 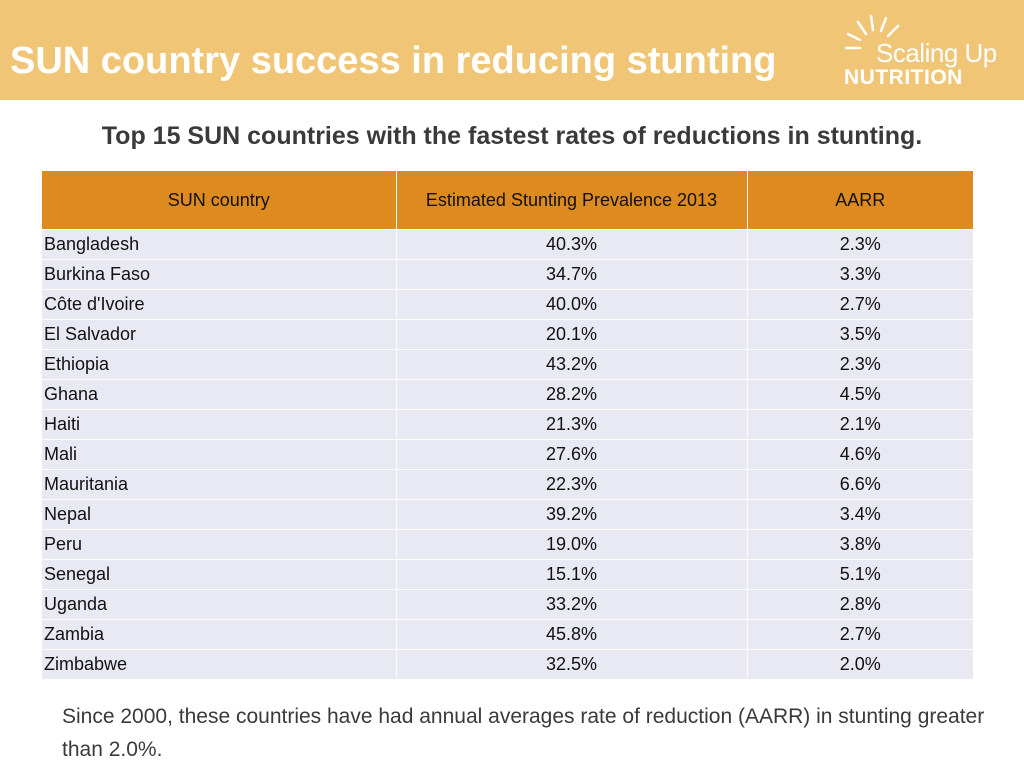 What do you see at coordinates (572, 514) in the screenshot?
I see `prevalence-cell: 39.2%` at bounding box center [572, 514].